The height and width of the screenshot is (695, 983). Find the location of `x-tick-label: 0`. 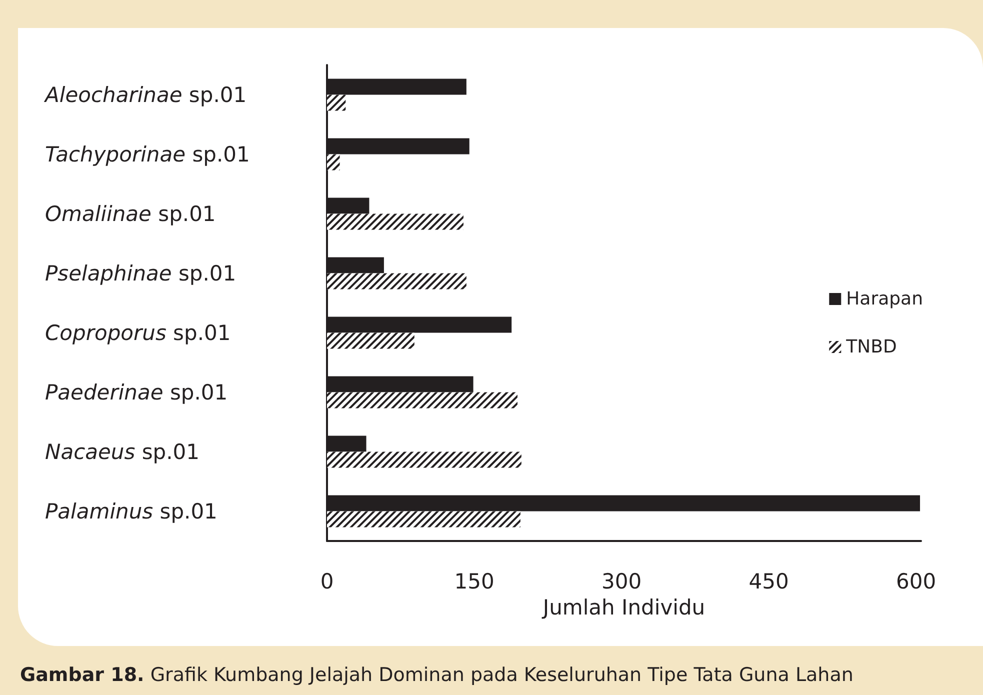

x-tick-label: 0 is located at coordinates (327, 582).